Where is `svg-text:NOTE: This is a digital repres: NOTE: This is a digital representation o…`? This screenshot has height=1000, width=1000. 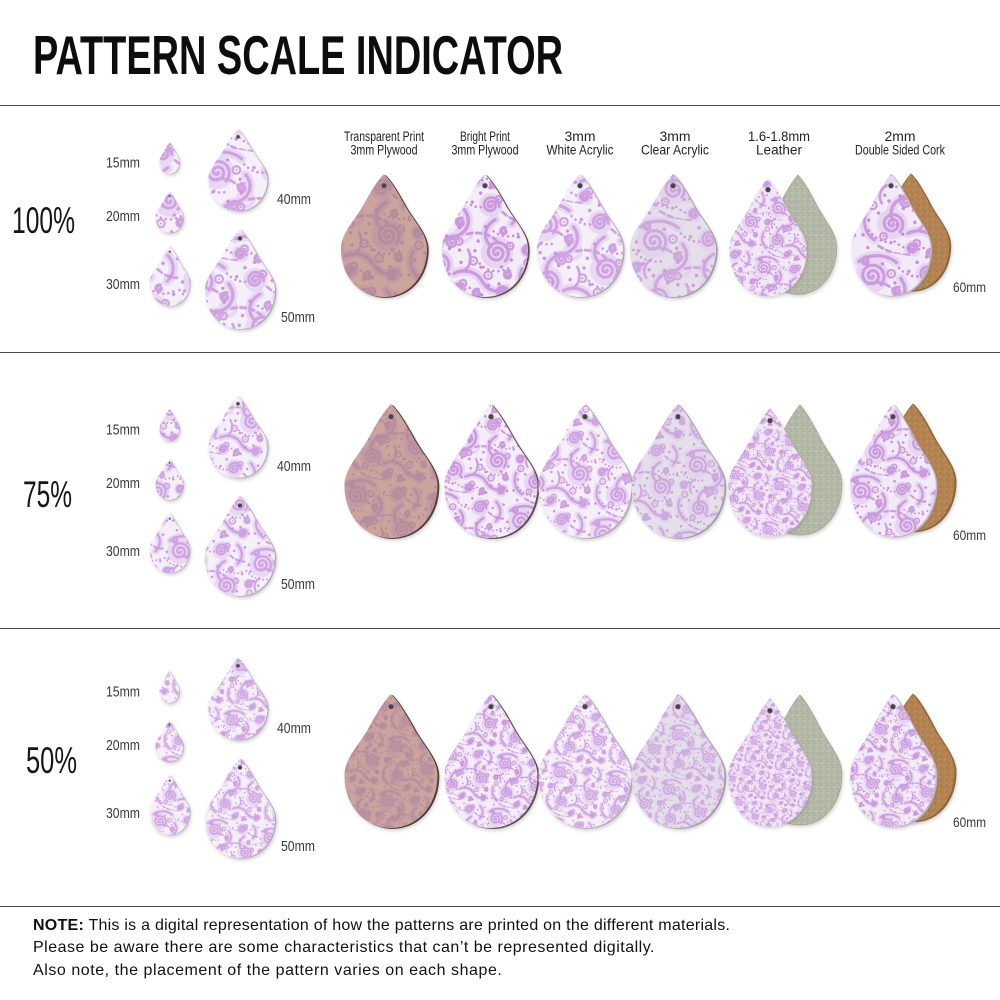 svg-text:NOTE: This is a digital repres: NOTE: This is a digital representation o… is located at coordinates (381, 925).